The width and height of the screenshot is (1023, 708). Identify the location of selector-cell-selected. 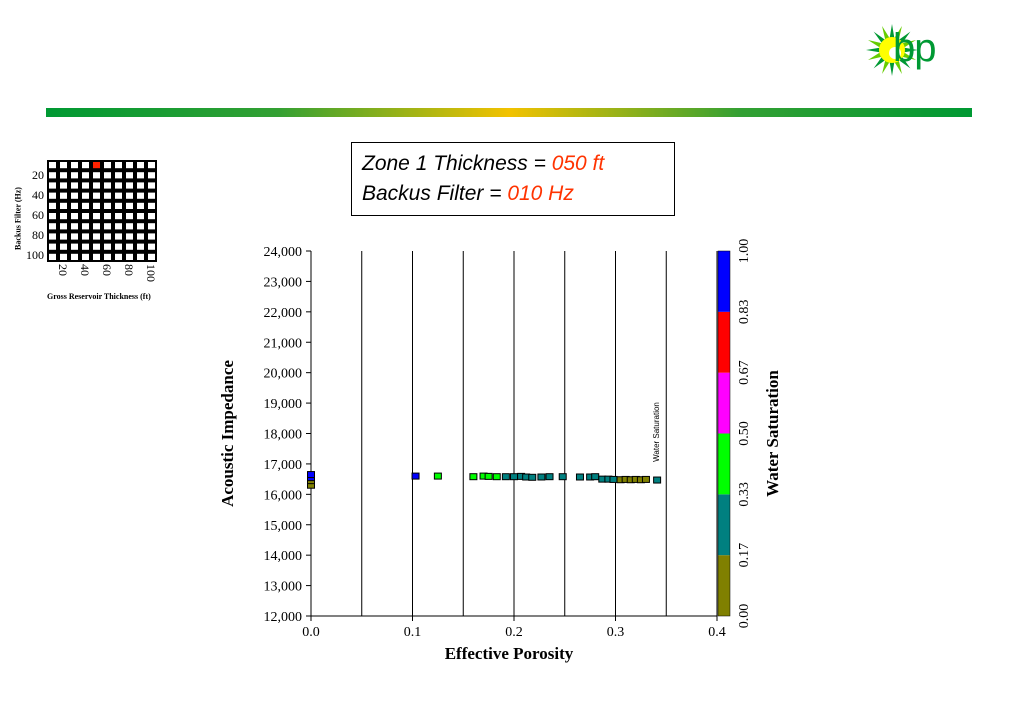
(96, 165).